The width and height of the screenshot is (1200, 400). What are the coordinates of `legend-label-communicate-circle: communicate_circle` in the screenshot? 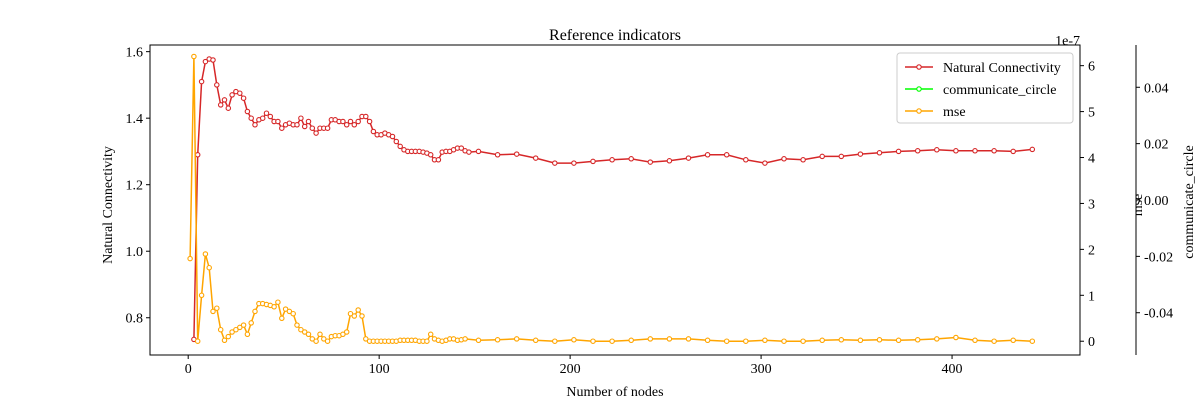 It's located at (1000, 90).